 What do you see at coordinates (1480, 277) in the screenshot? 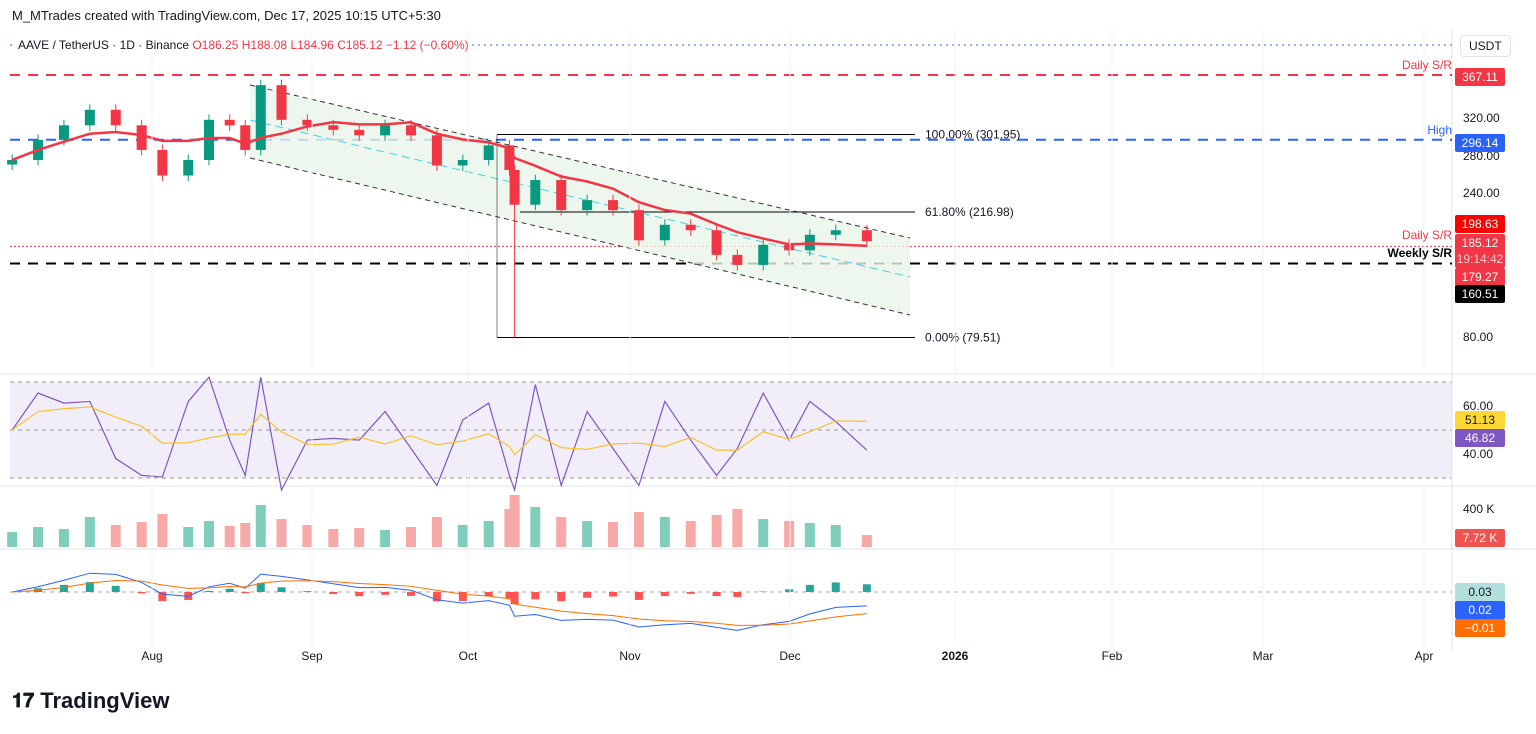
I see `price-tag: 179.27` at bounding box center [1480, 277].